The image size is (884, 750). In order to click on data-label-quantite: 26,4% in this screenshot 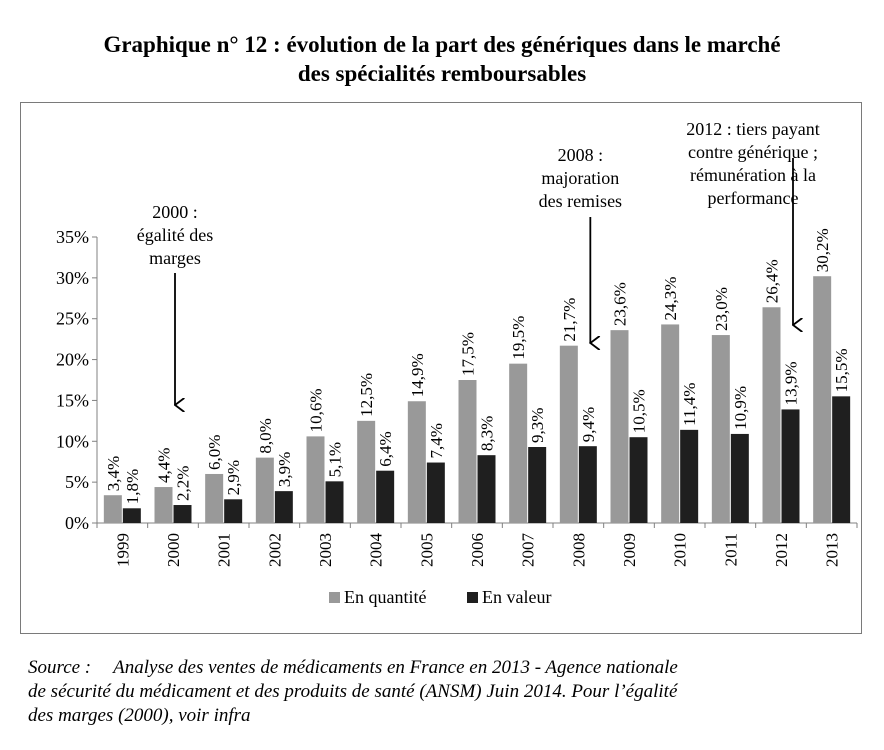, I will do `click(772, 281)`.